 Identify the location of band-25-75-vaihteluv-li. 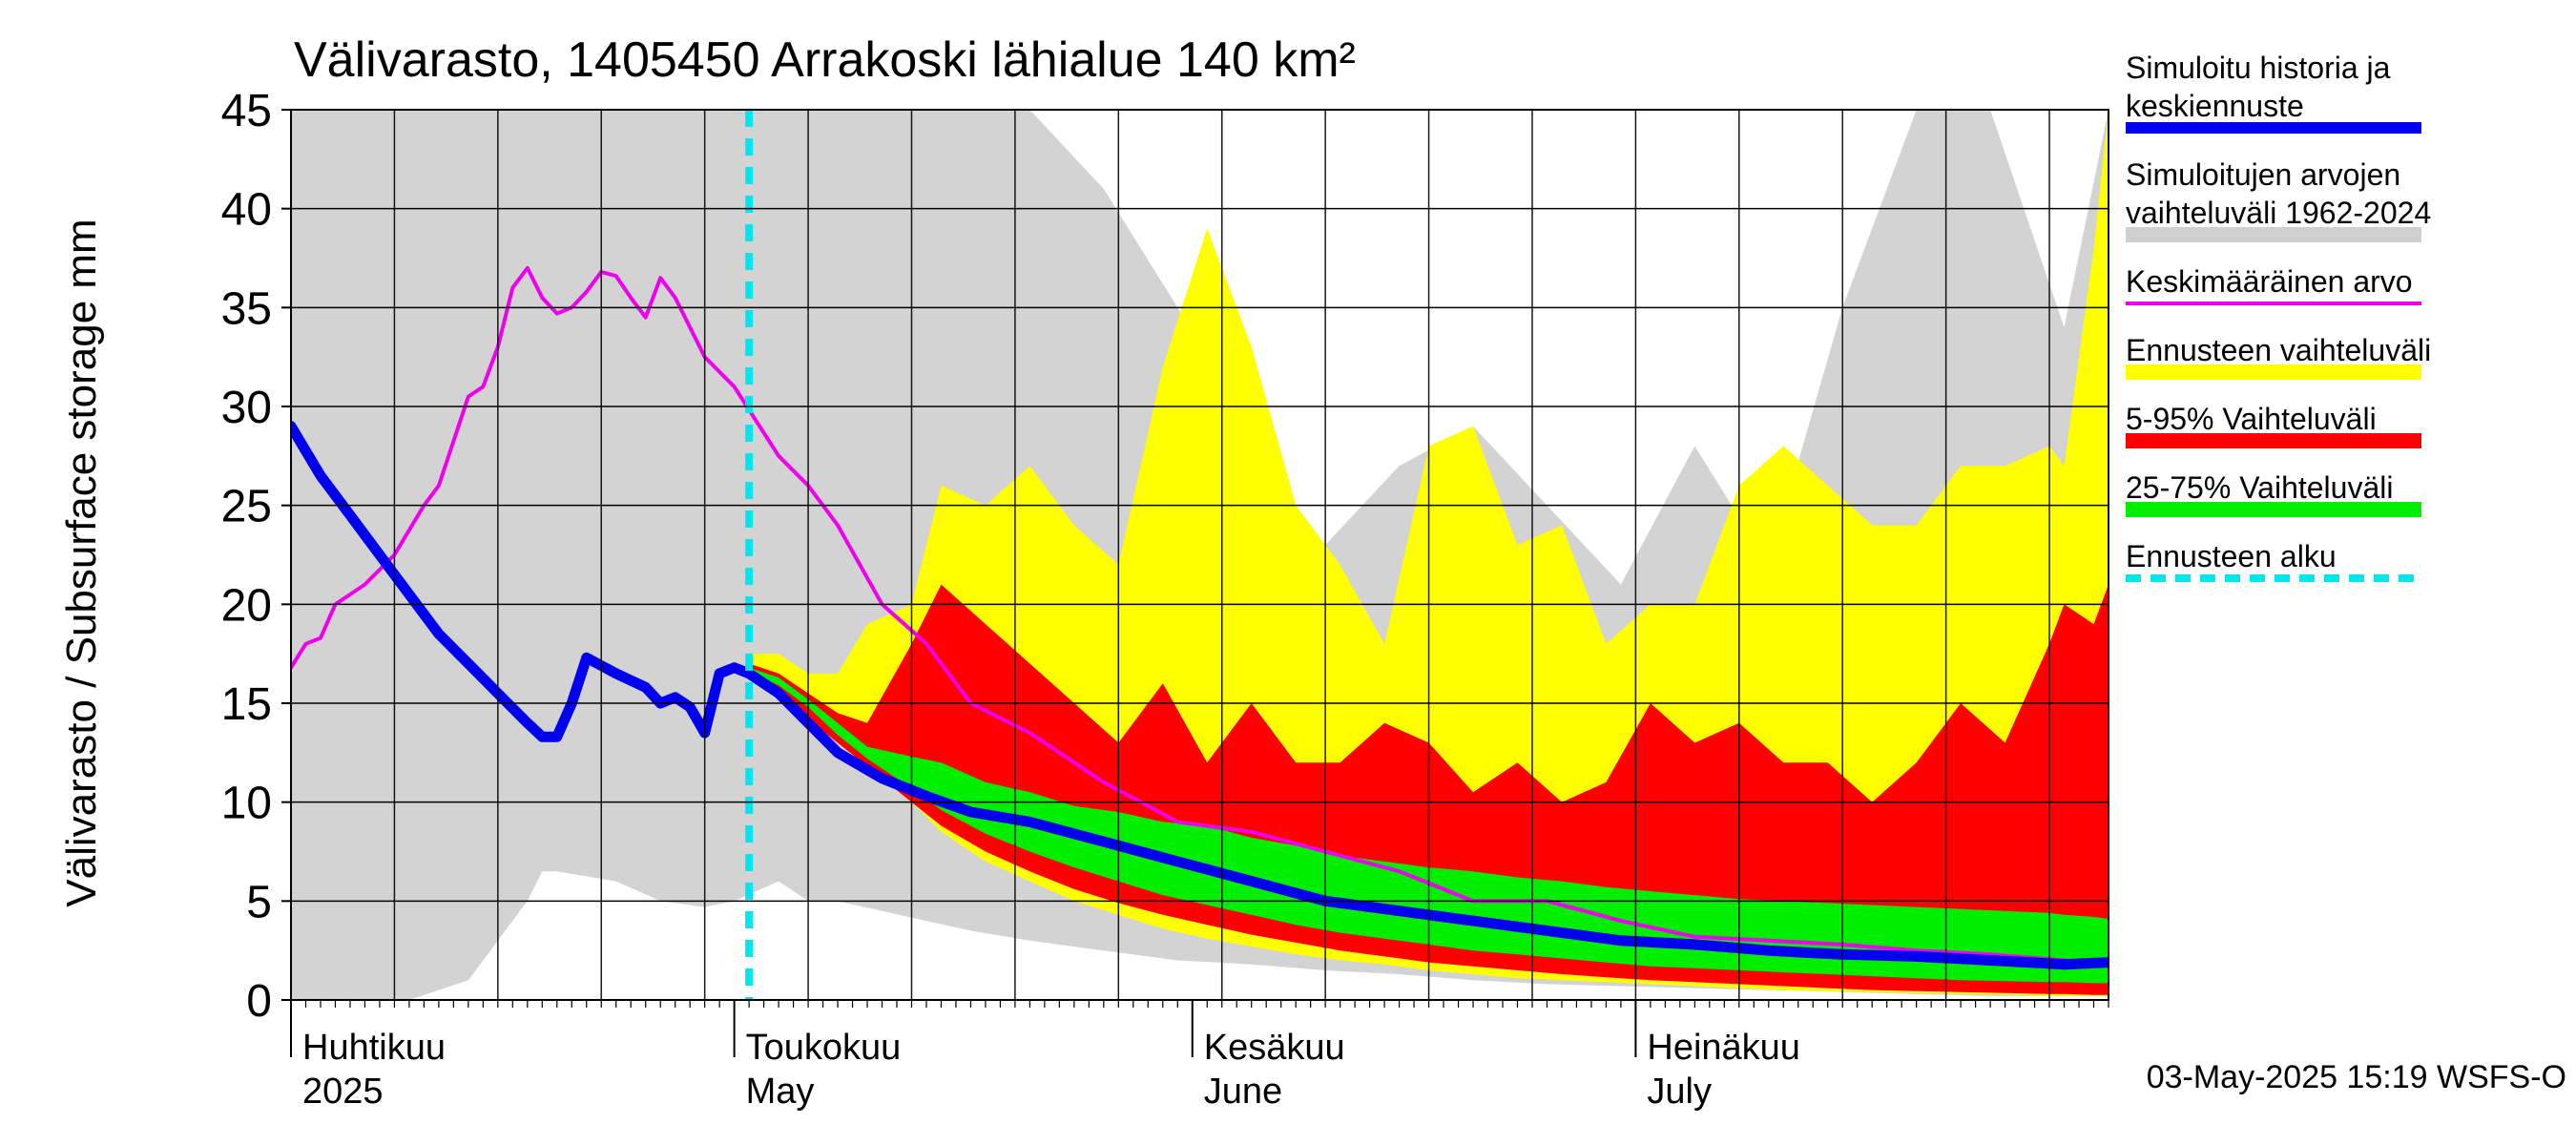
(1429, 825).